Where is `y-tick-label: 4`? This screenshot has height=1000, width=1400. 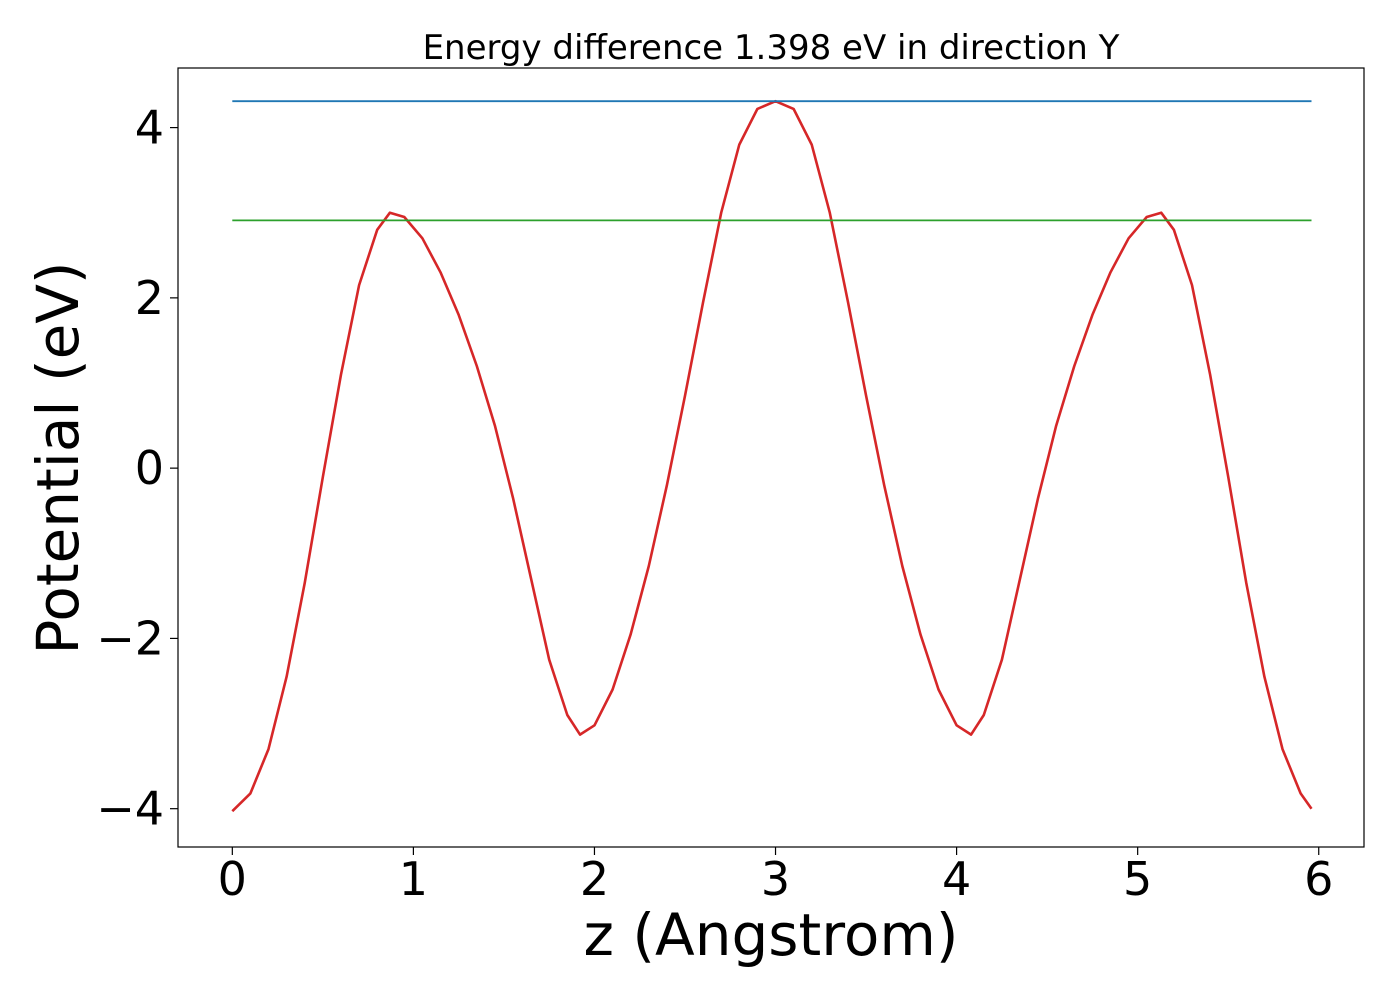
y-tick-label: 4 is located at coordinates (149, 128).